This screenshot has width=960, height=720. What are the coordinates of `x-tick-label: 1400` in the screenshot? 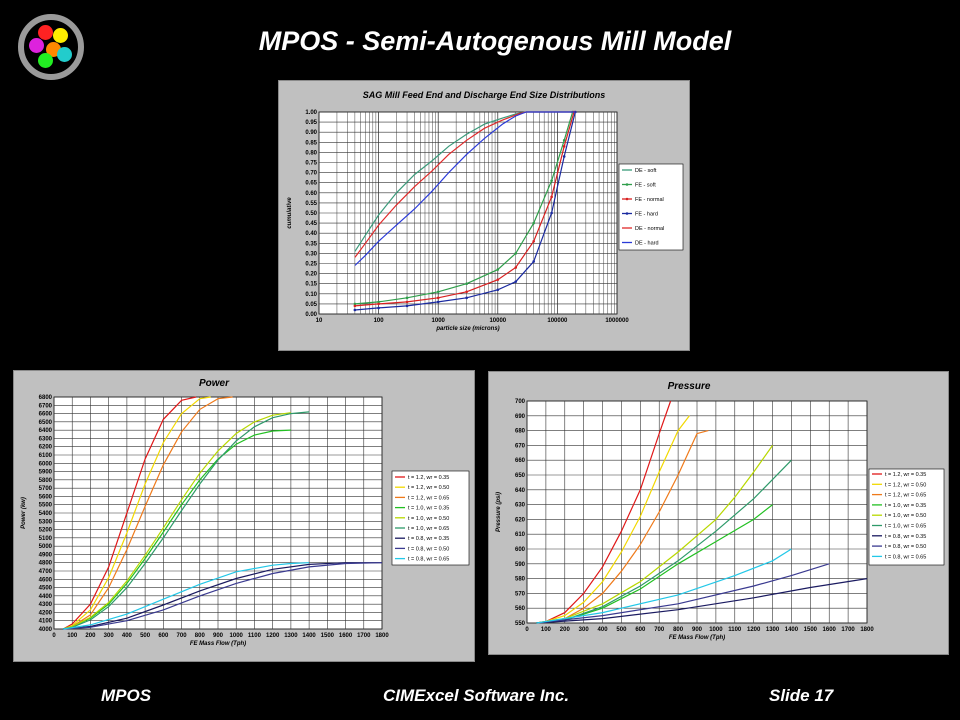 It's located at (792, 630).